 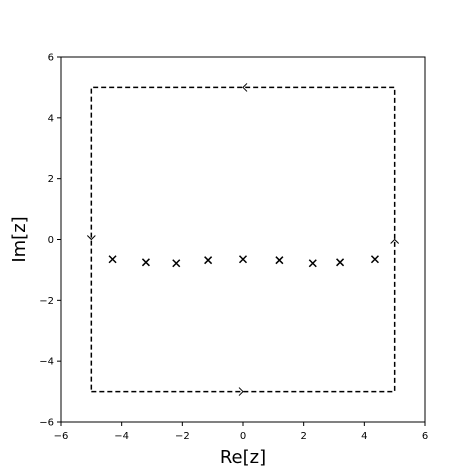 I want to click on y-tick-label: 0, so click(x=51, y=240).